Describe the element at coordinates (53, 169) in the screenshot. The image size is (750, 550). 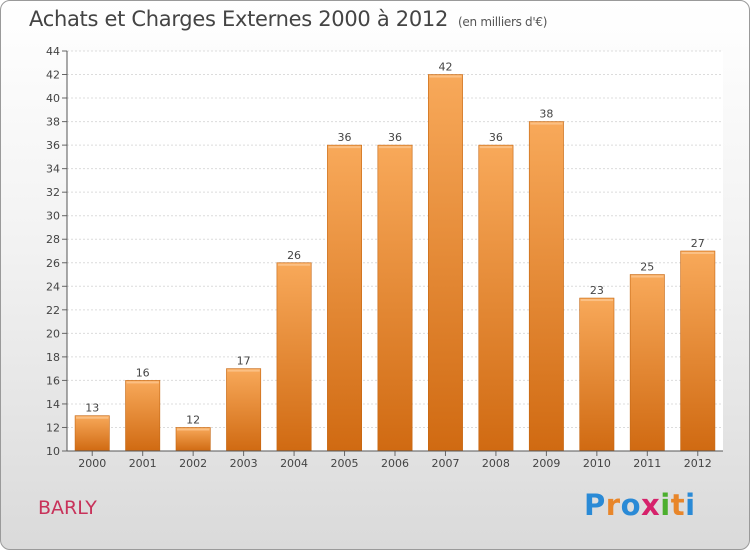
I see `y-tick-label: 34` at that location.